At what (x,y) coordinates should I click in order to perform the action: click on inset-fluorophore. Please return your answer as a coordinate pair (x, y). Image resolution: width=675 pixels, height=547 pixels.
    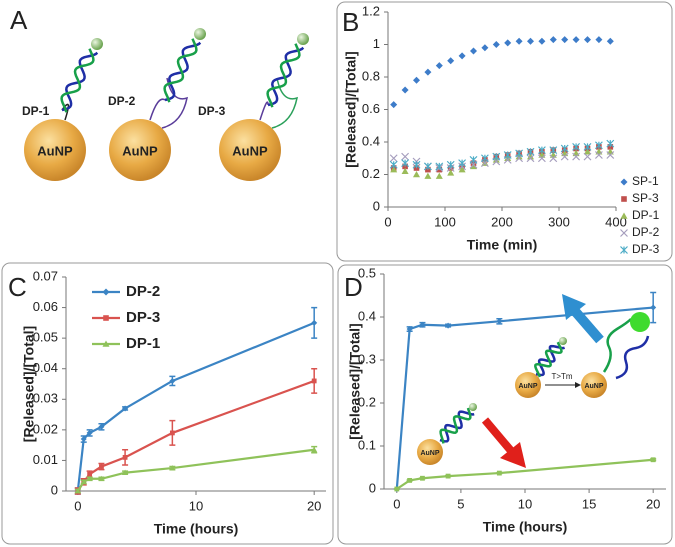
    Looking at the image, I should click on (473, 407).